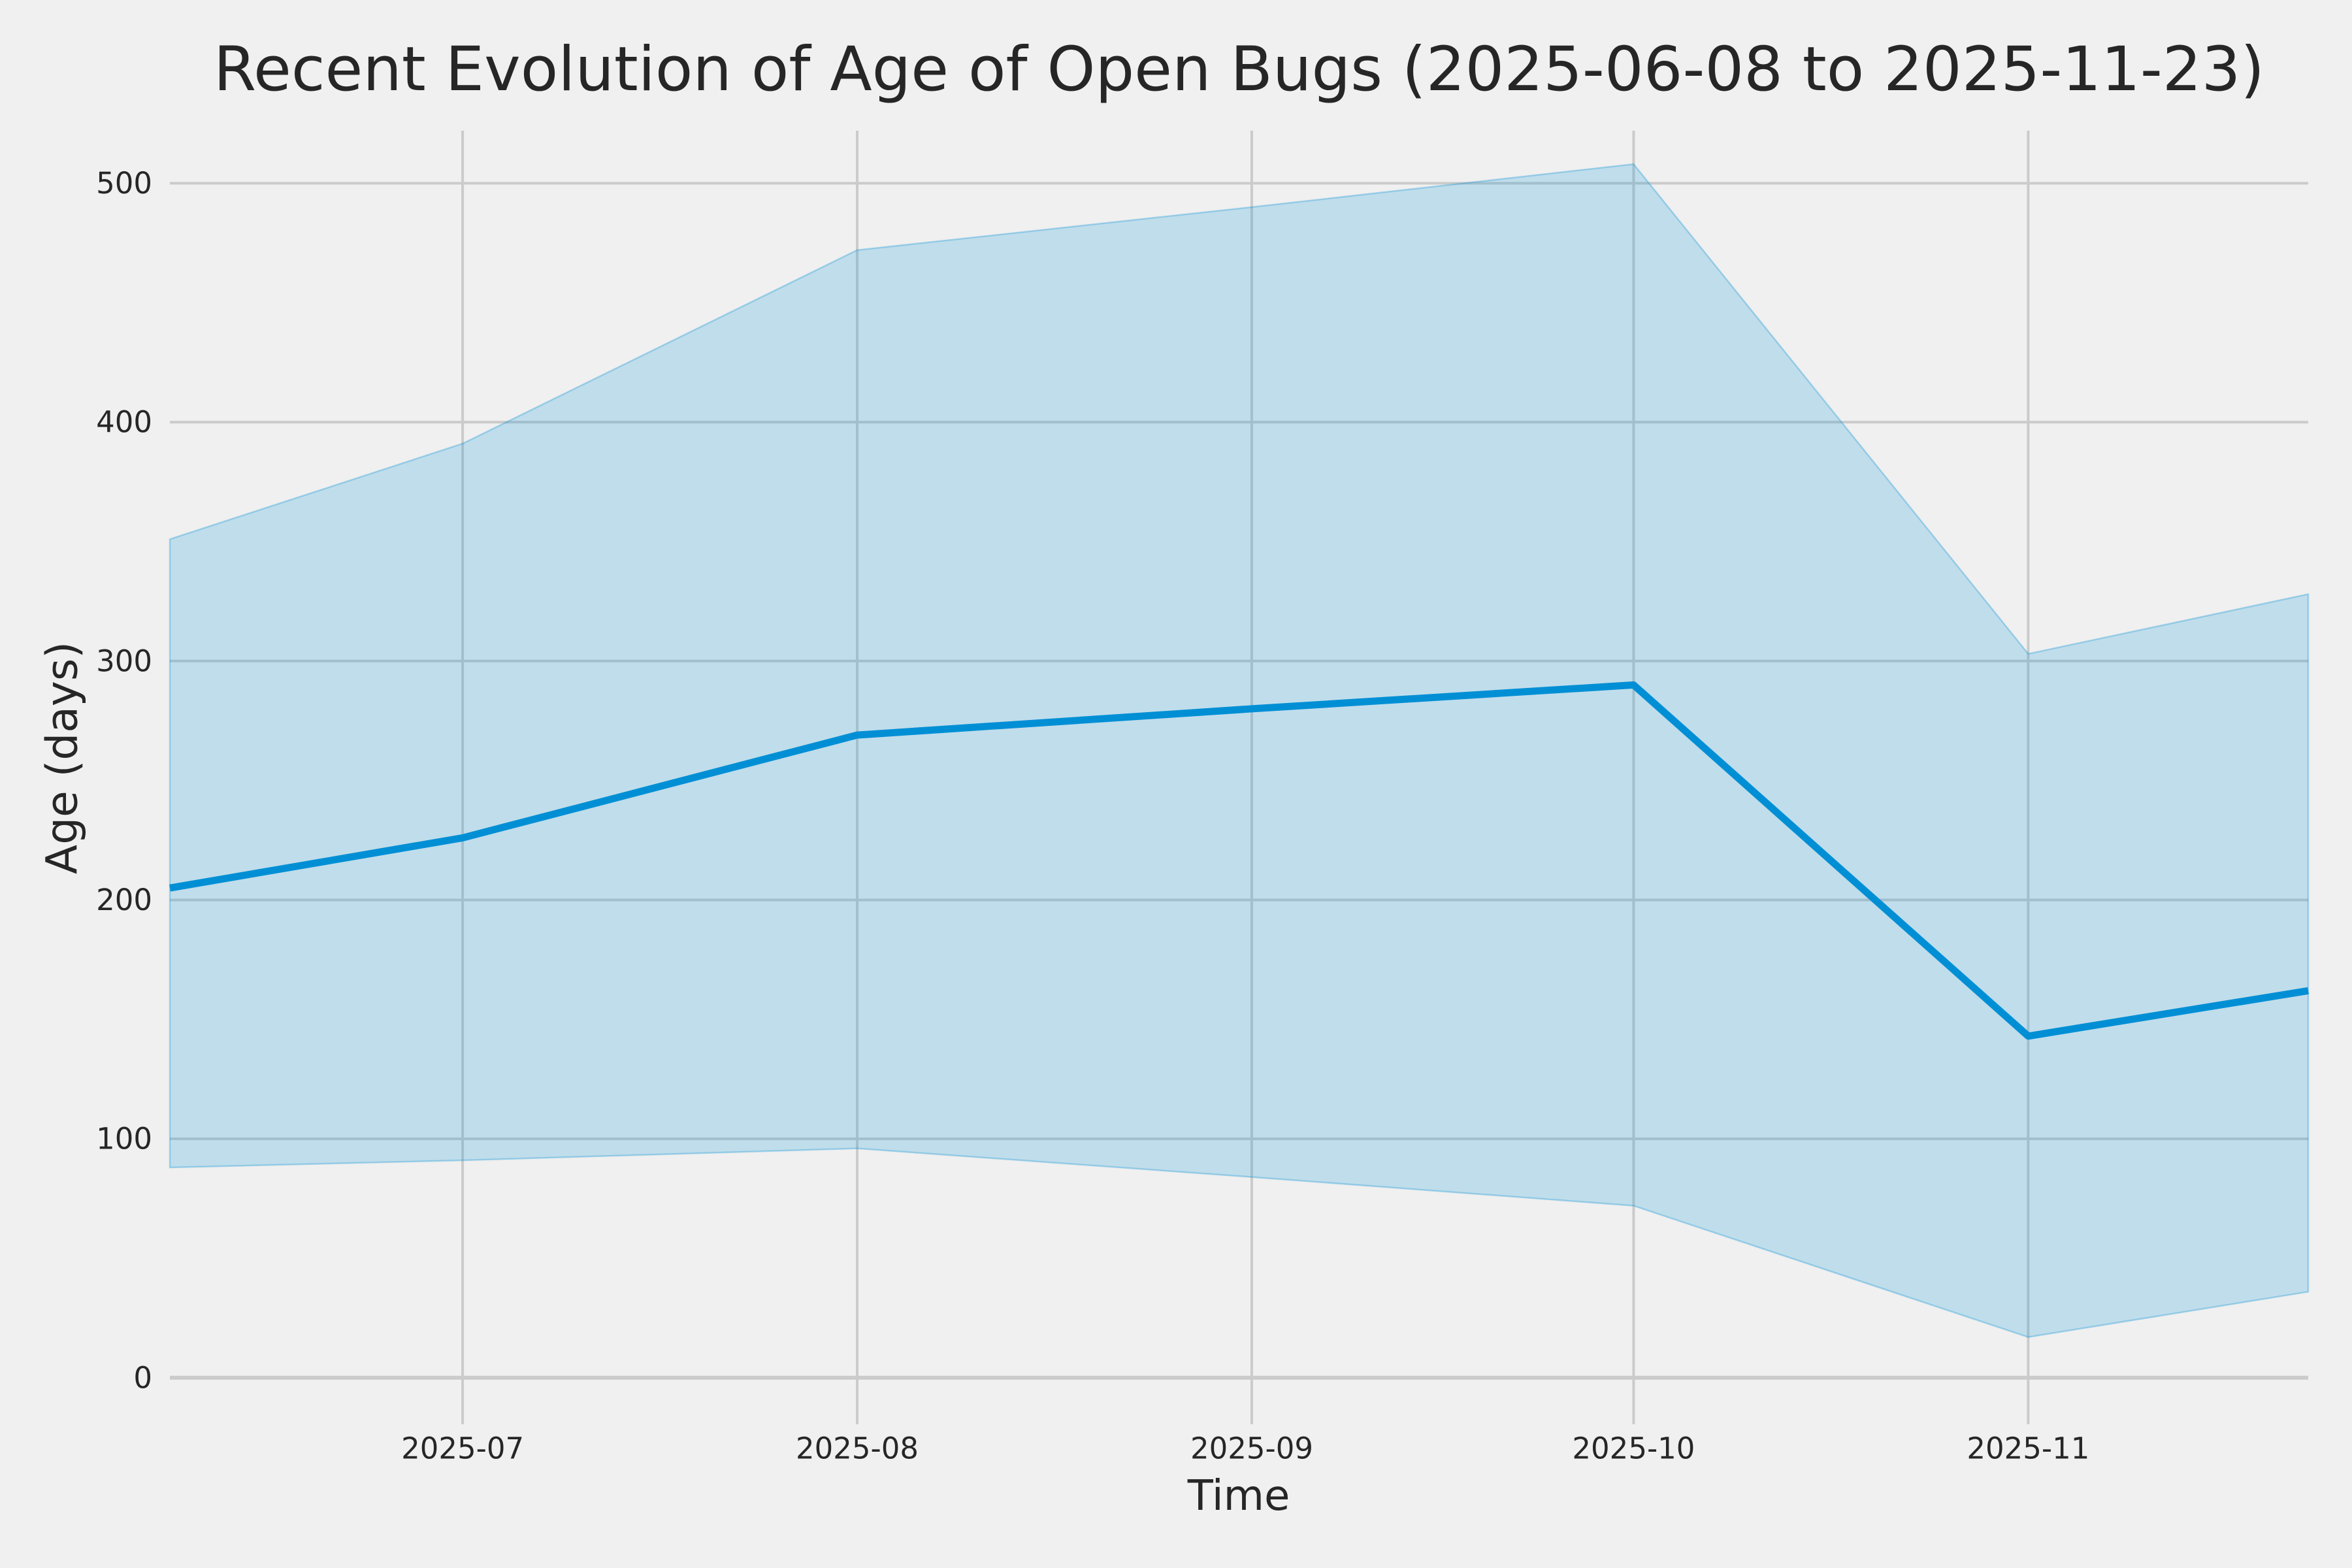 Image resolution: width=2352 pixels, height=1568 pixels. What do you see at coordinates (1633, 1448) in the screenshot?
I see `x-tick-label: 2025-10` at bounding box center [1633, 1448].